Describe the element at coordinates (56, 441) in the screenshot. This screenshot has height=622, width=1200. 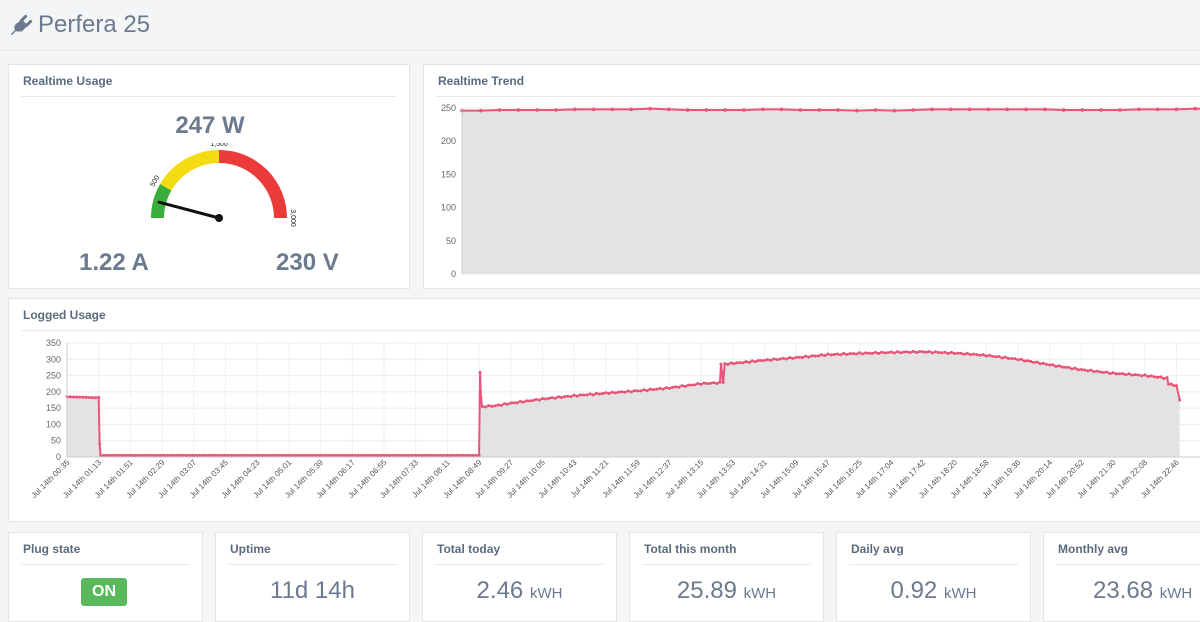
I see `y-tick-label: 50` at that location.